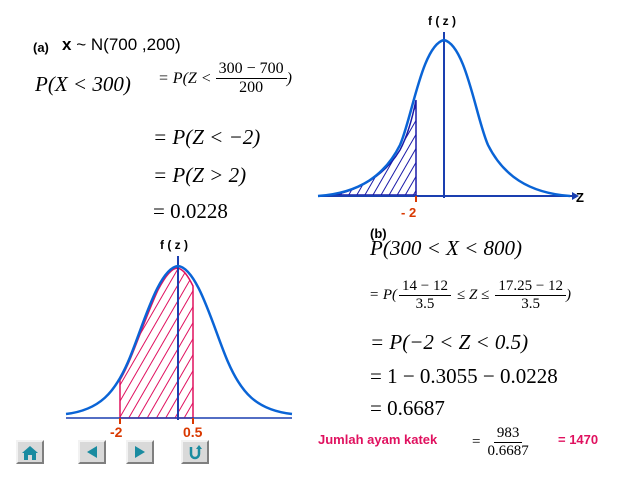  Describe the element at coordinates (251, 88) in the screenshot. I see `a-line1-denominator: 200` at that location.